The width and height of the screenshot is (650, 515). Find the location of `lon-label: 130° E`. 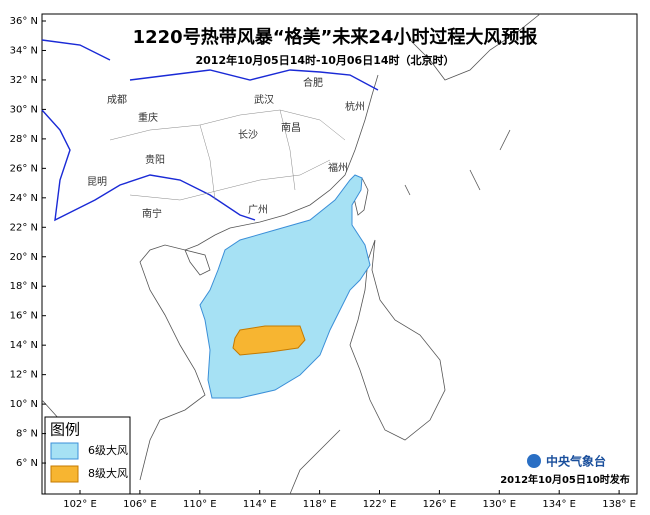

lon-label: 130° E is located at coordinates (500, 504).